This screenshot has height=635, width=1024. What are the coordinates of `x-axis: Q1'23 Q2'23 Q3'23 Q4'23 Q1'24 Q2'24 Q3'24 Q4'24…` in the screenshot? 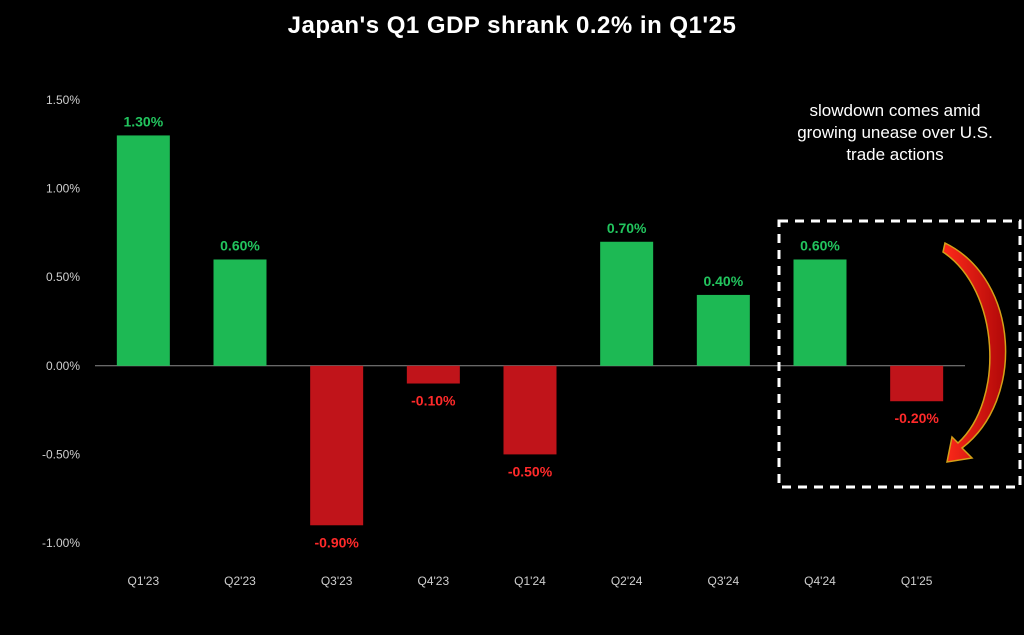 It's located at (530, 581).